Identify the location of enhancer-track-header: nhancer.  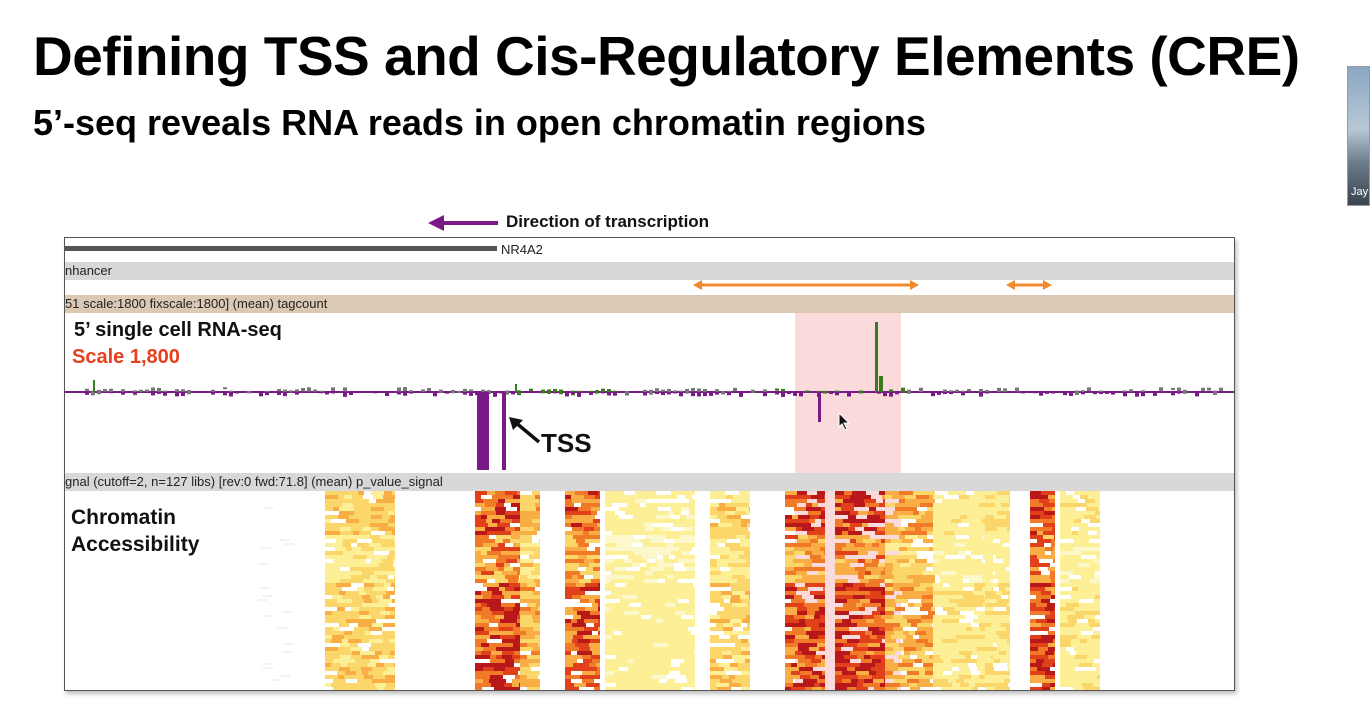
(649, 271).